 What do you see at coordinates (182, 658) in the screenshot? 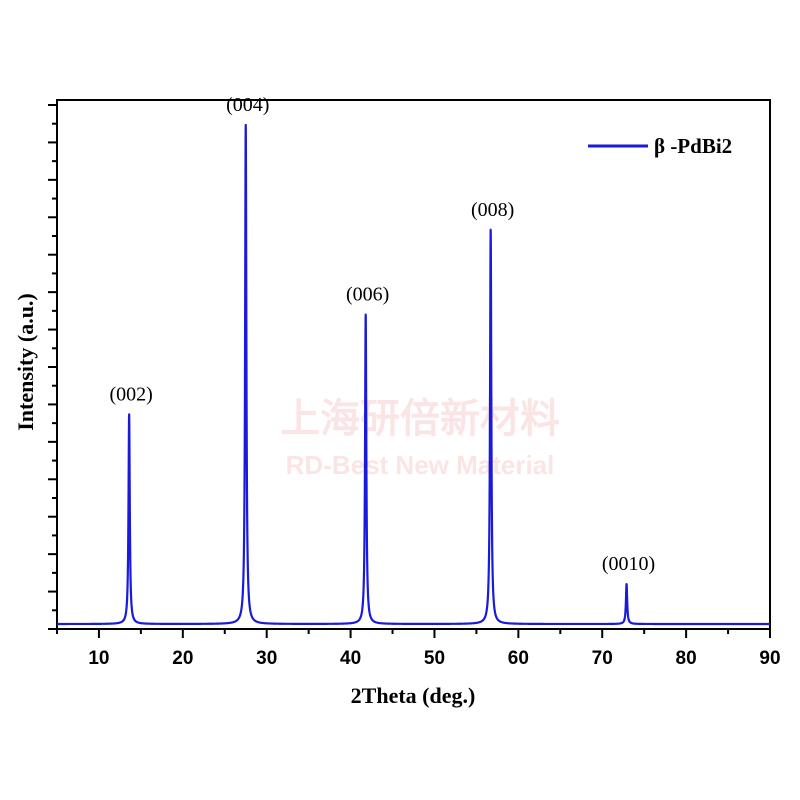
I see `x-tick-label: 20` at bounding box center [182, 658].